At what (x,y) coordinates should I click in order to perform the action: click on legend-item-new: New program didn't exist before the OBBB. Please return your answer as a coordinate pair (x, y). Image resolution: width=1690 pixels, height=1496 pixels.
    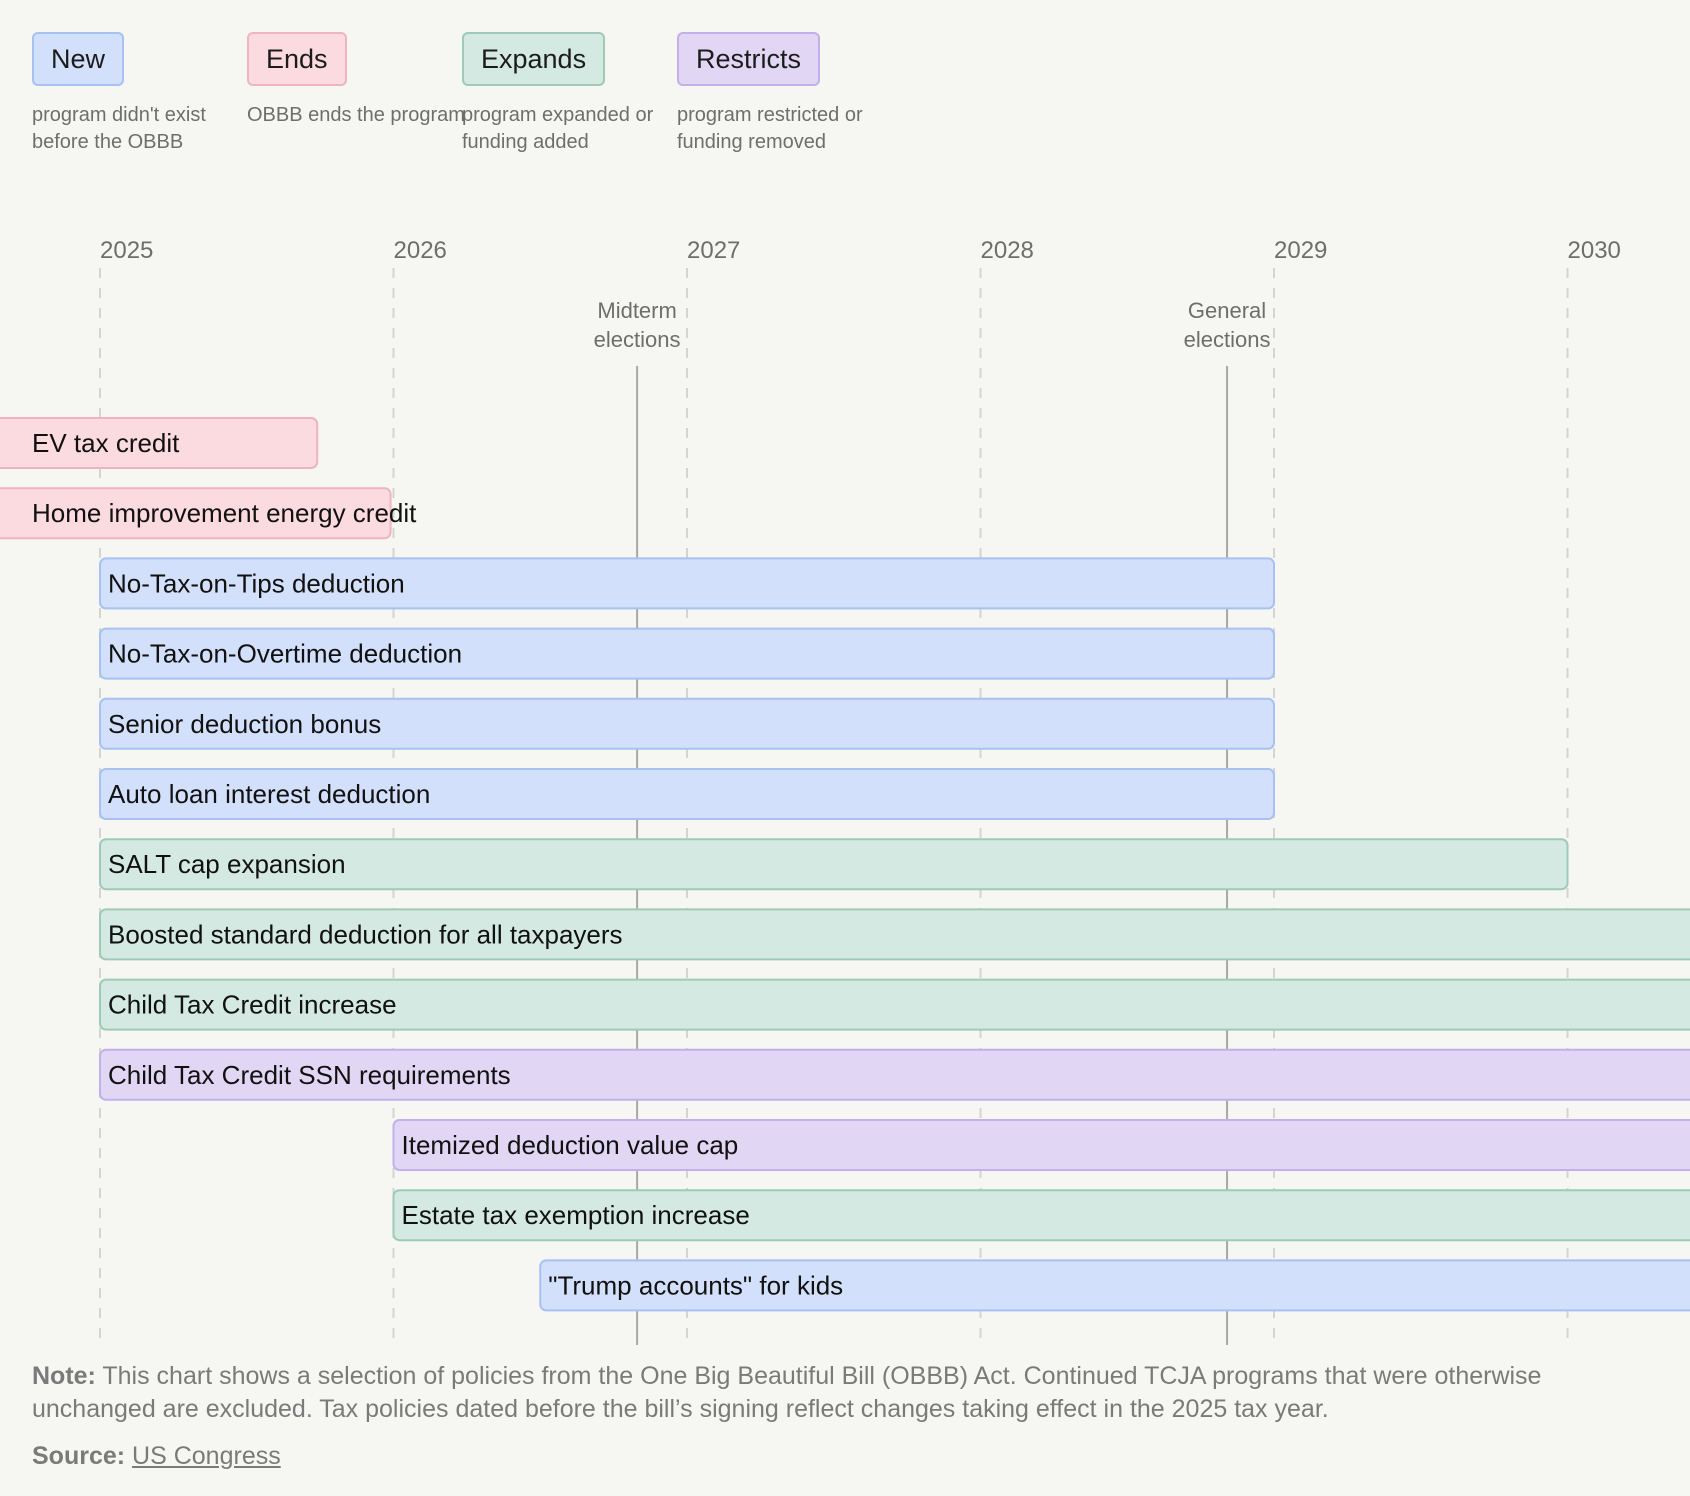
    Looking at the image, I should click on (142, 94).